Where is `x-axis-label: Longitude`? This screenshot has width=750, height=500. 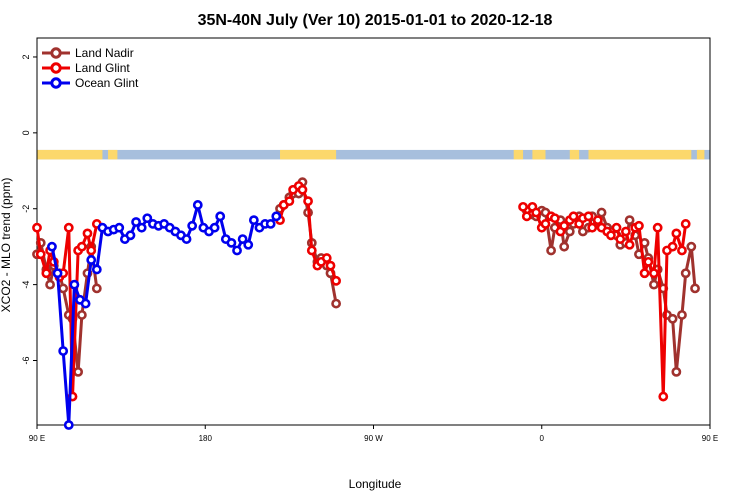 x-axis-label: Longitude is located at coordinates (375, 484).